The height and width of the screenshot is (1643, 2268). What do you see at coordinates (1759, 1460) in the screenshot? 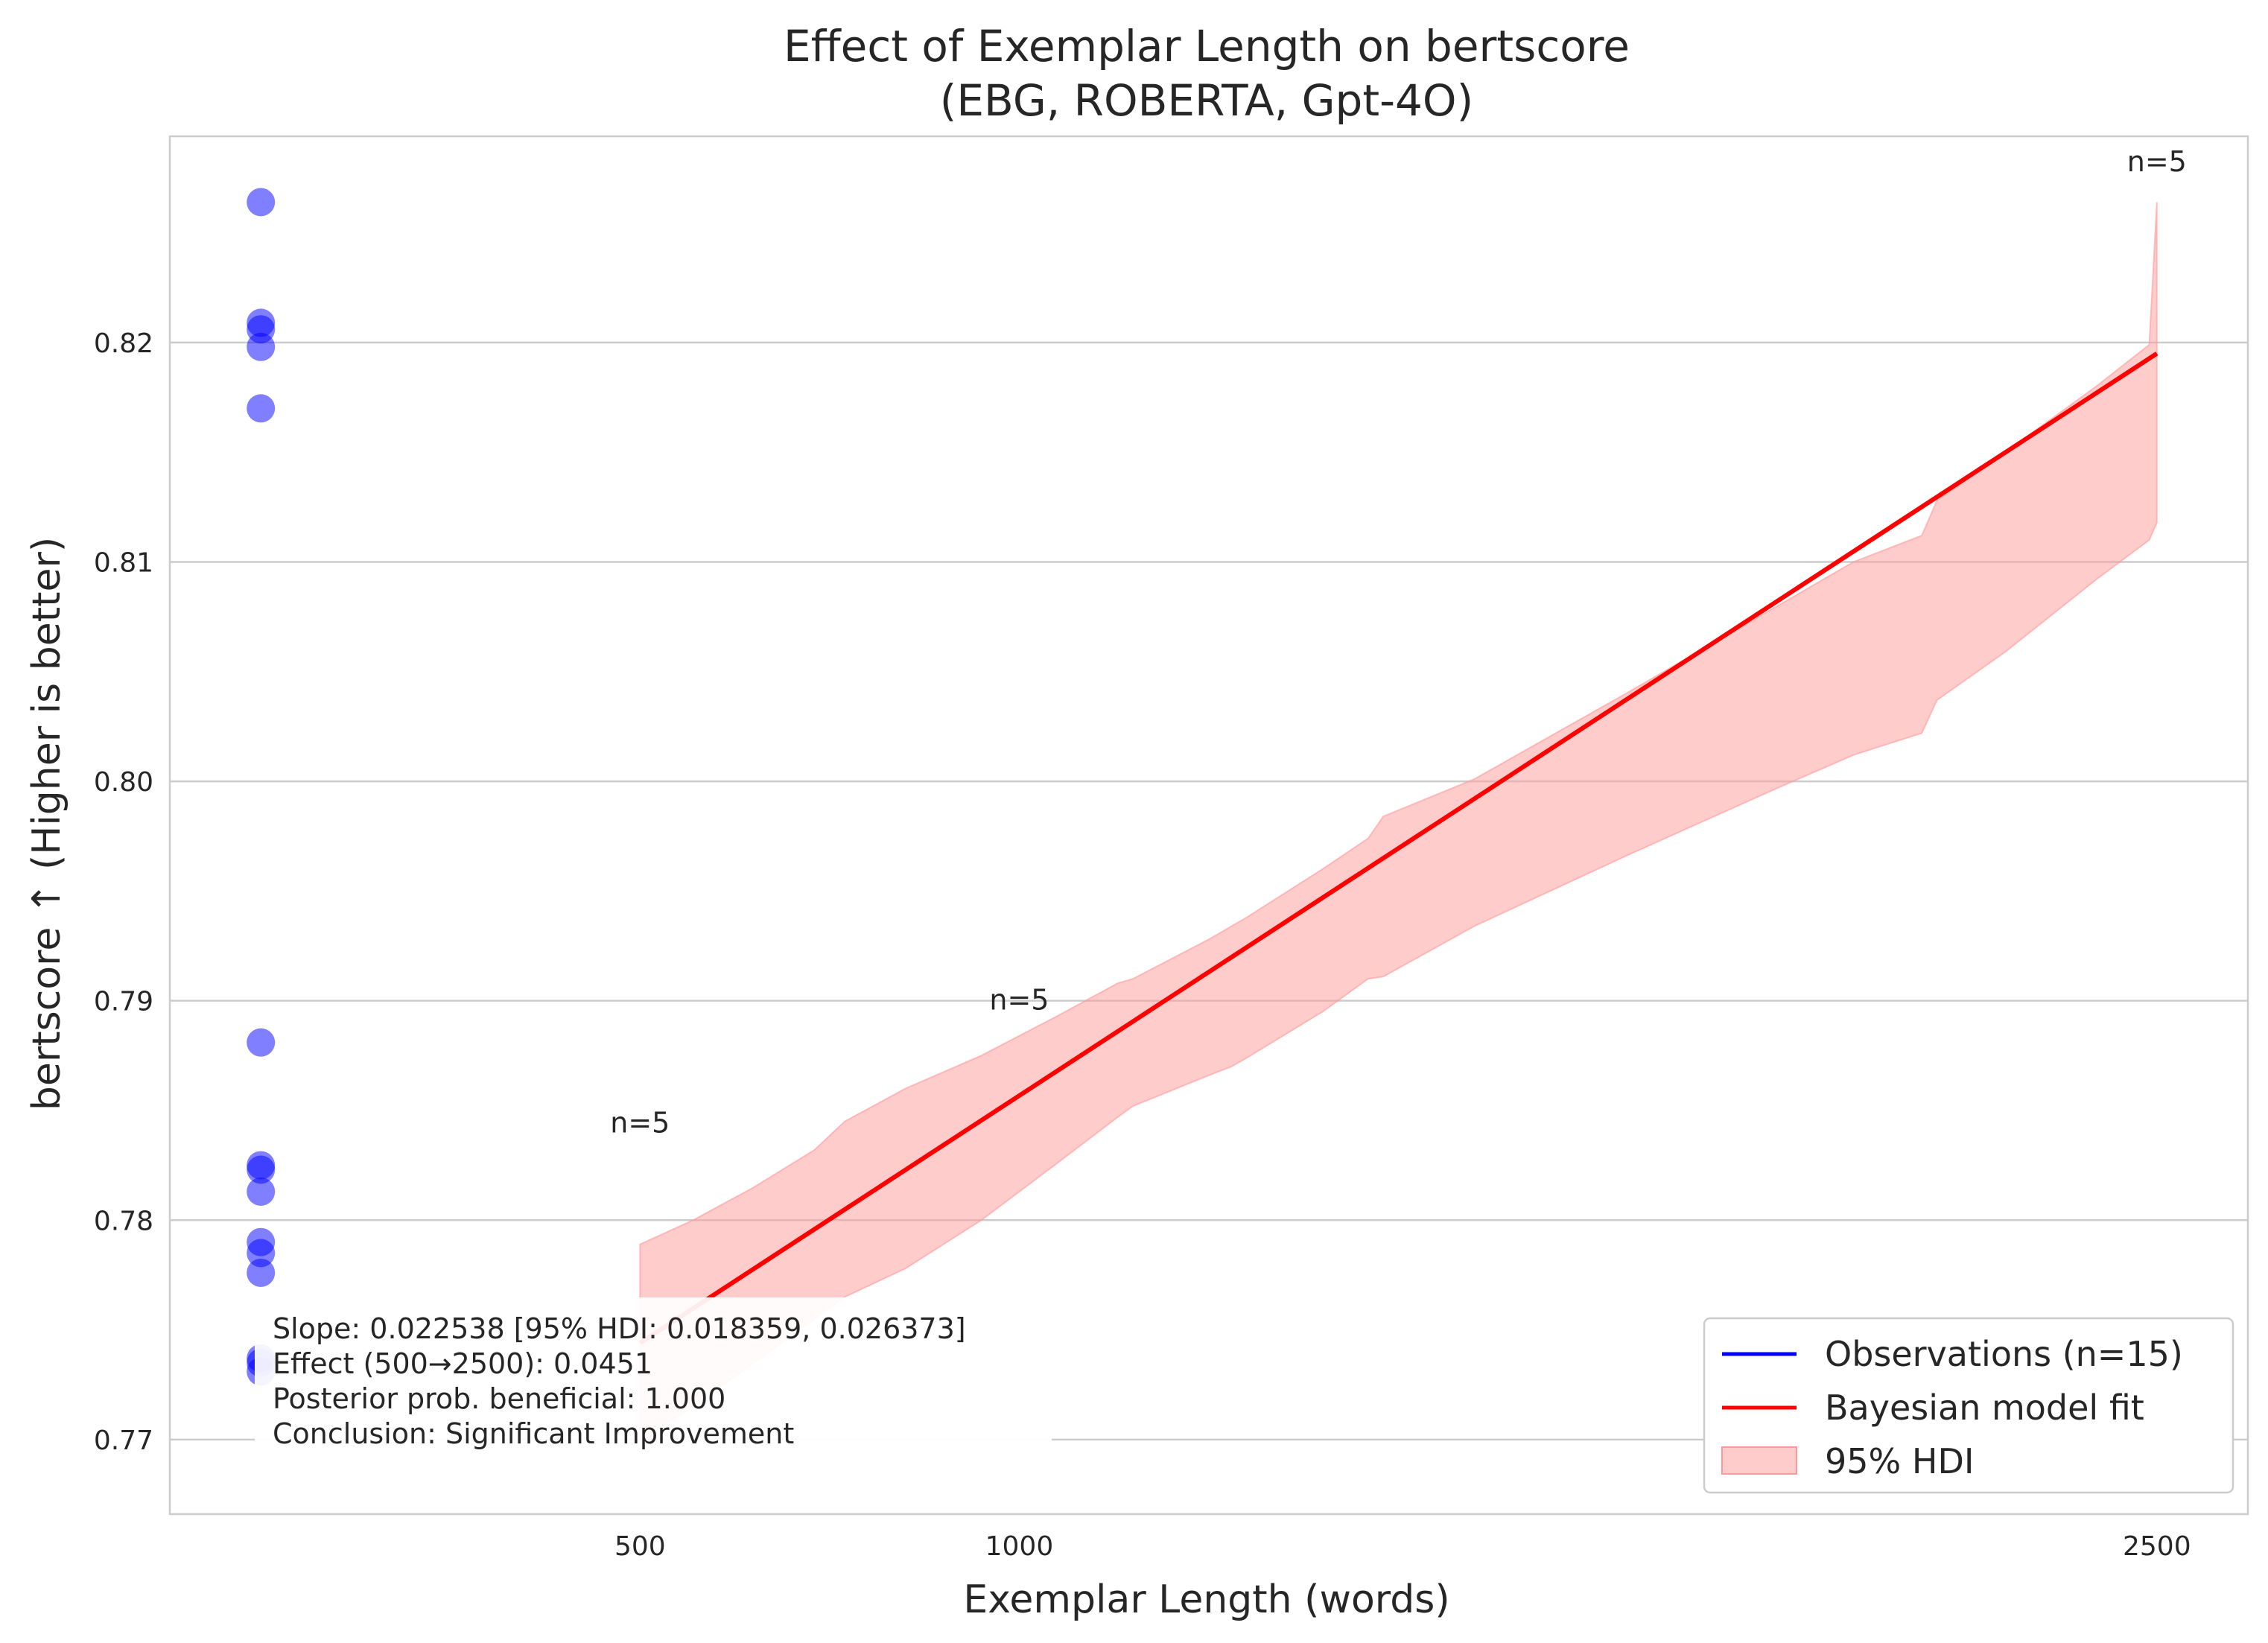
I see `legend-hdi-swatch` at bounding box center [1759, 1460].